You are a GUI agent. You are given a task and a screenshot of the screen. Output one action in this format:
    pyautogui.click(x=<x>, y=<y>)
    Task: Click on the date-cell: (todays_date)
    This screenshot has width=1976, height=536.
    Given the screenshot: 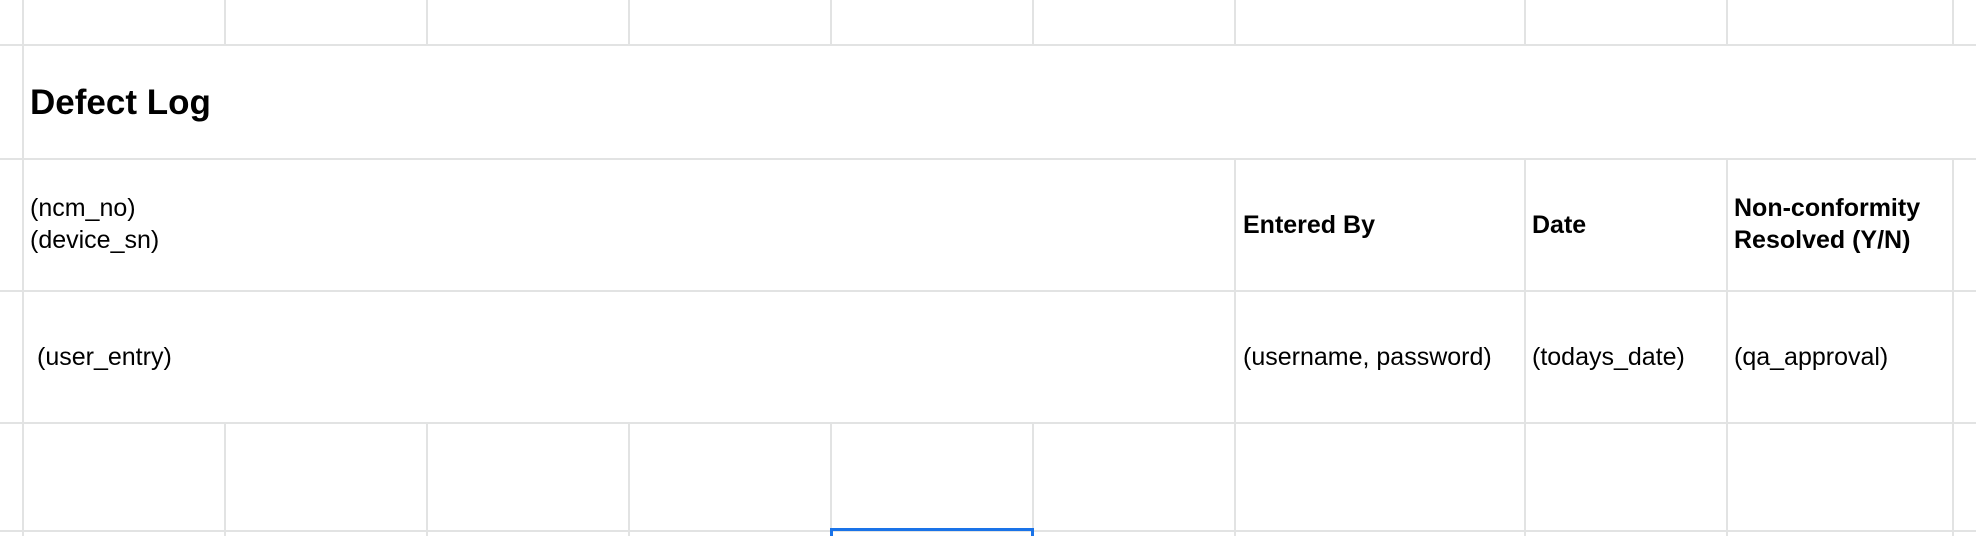 What is the action you would take?
    pyautogui.click(x=1608, y=357)
    